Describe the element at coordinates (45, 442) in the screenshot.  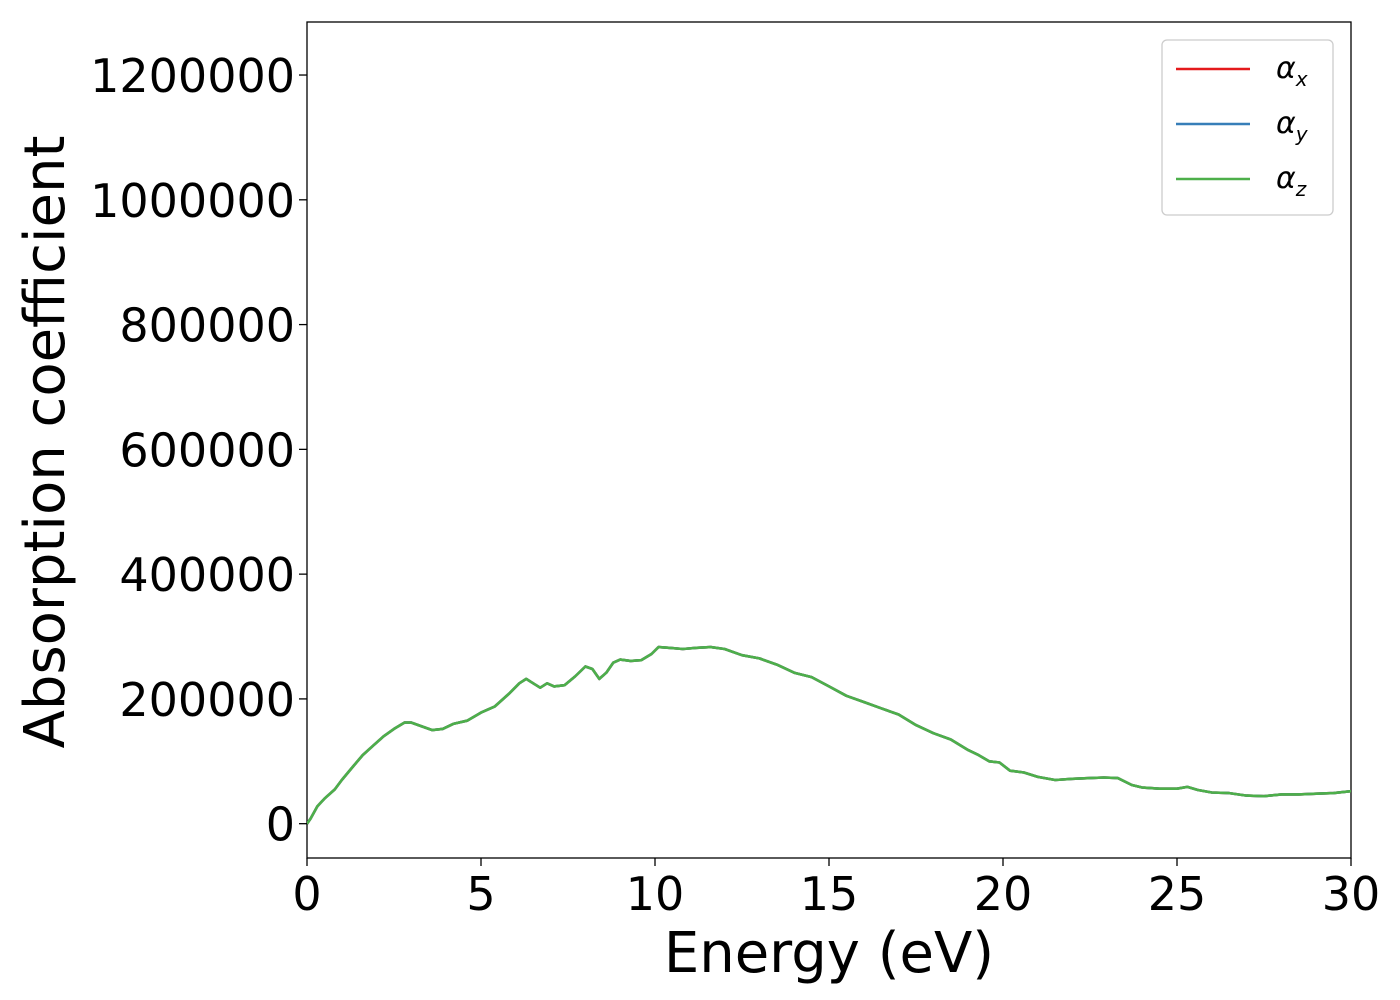
I see `y-axis-label: Absorption coefficient` at that location.